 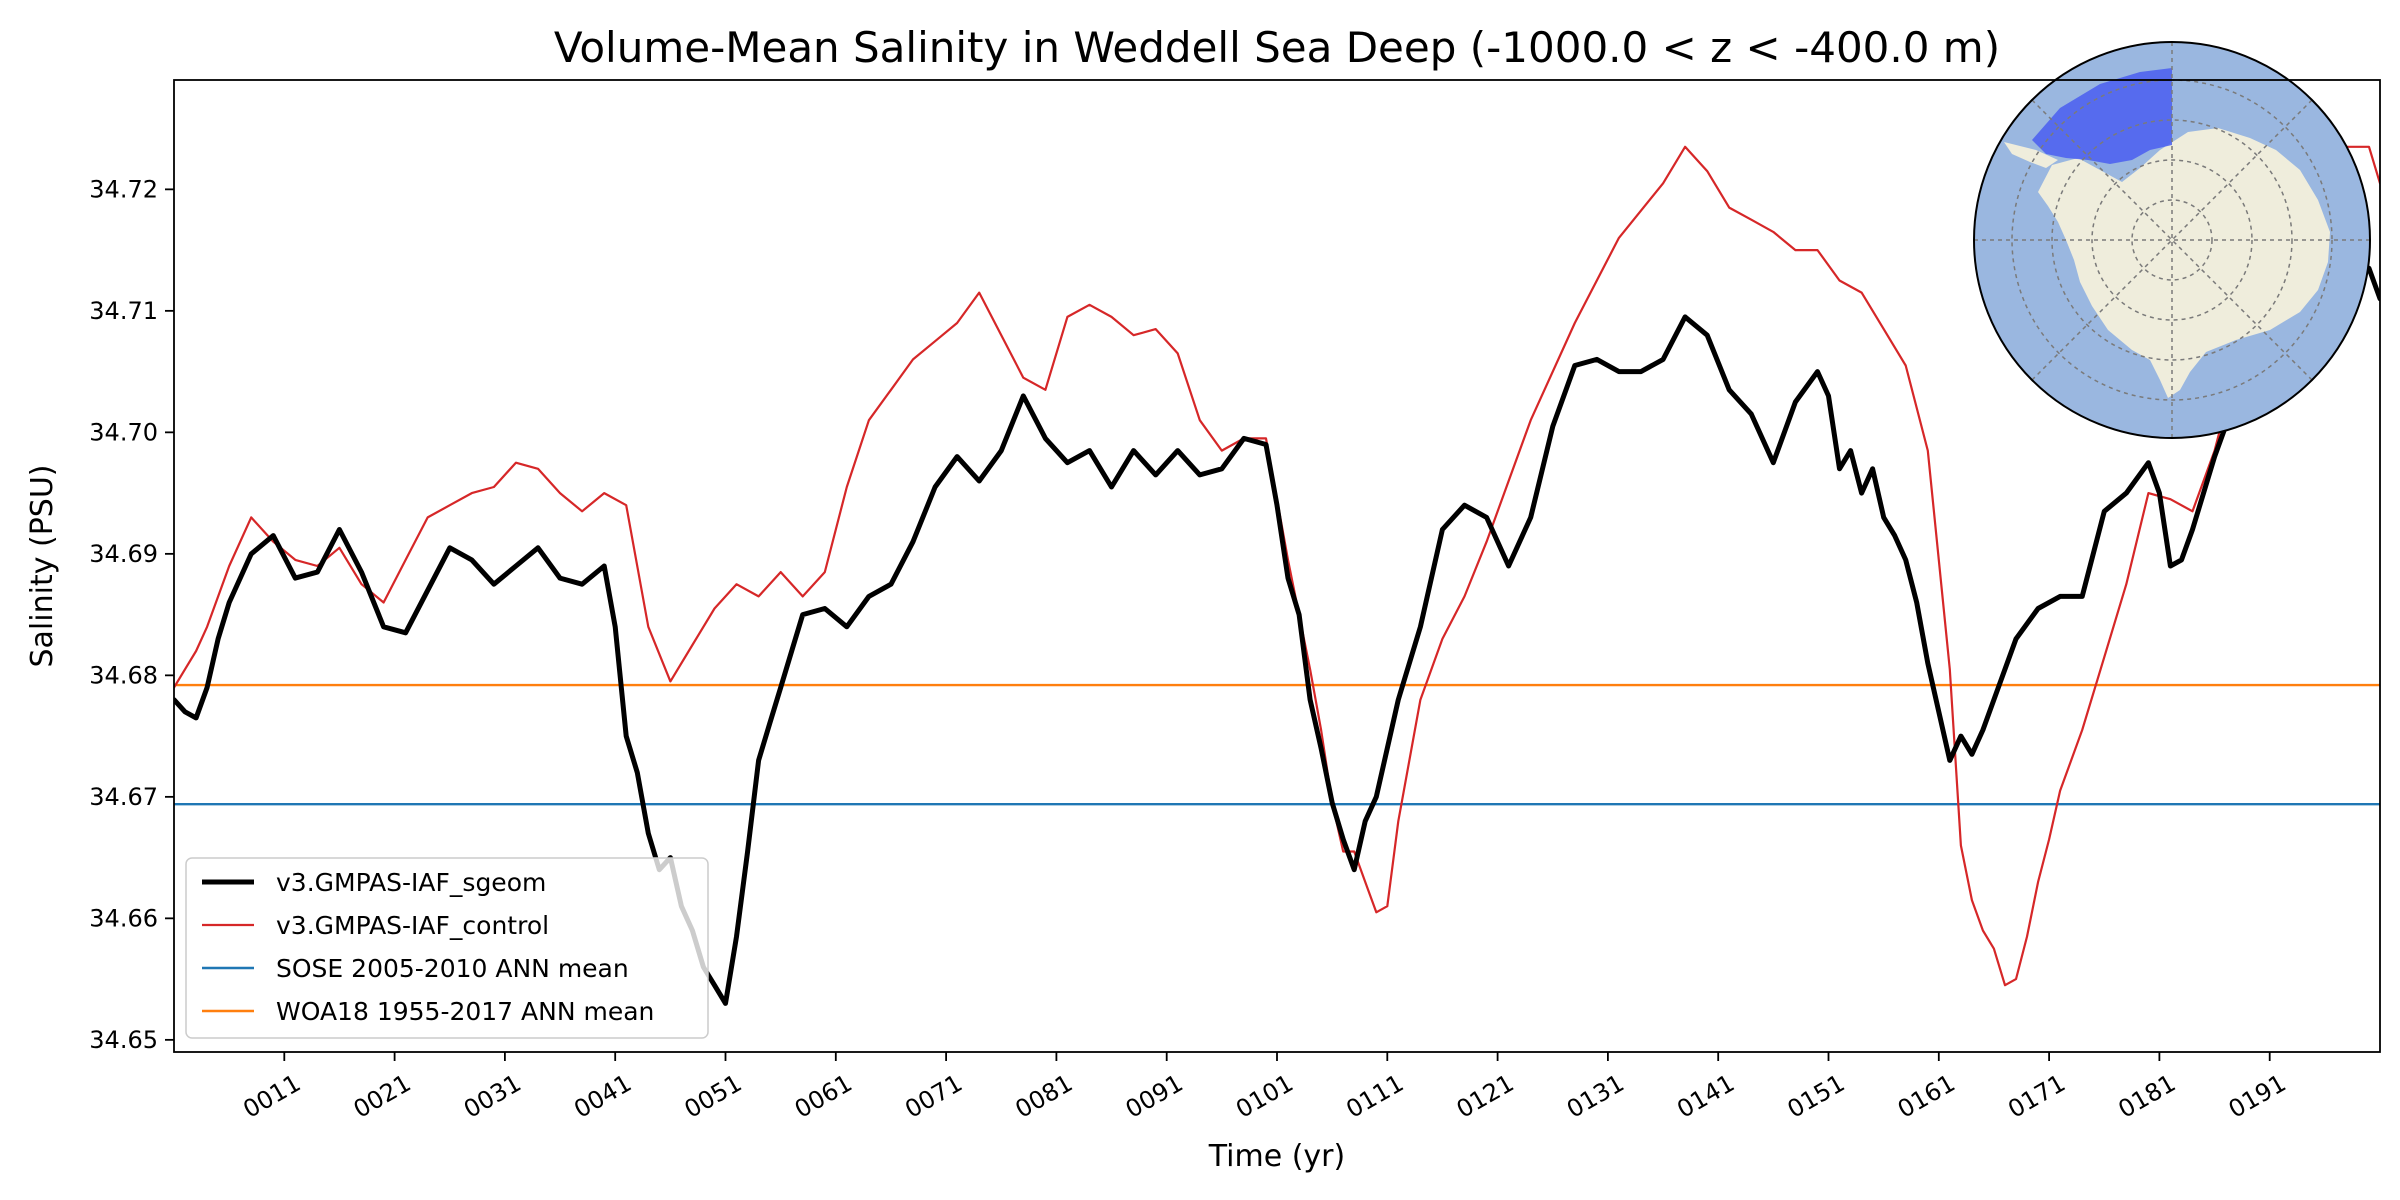 What do you see at coordinates (452, 968) in the screenshot?
I see `legend-label: SOSE 2005-2010 ANN mean` at bounding box center [452, 968].